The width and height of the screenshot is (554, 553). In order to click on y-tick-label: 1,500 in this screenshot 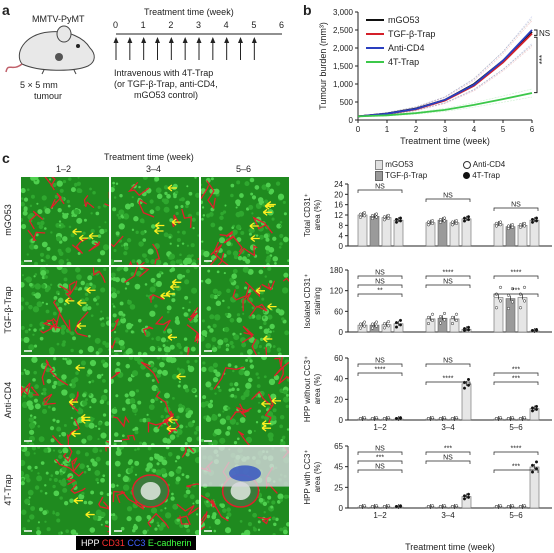, I will do `click(343, 66)`.